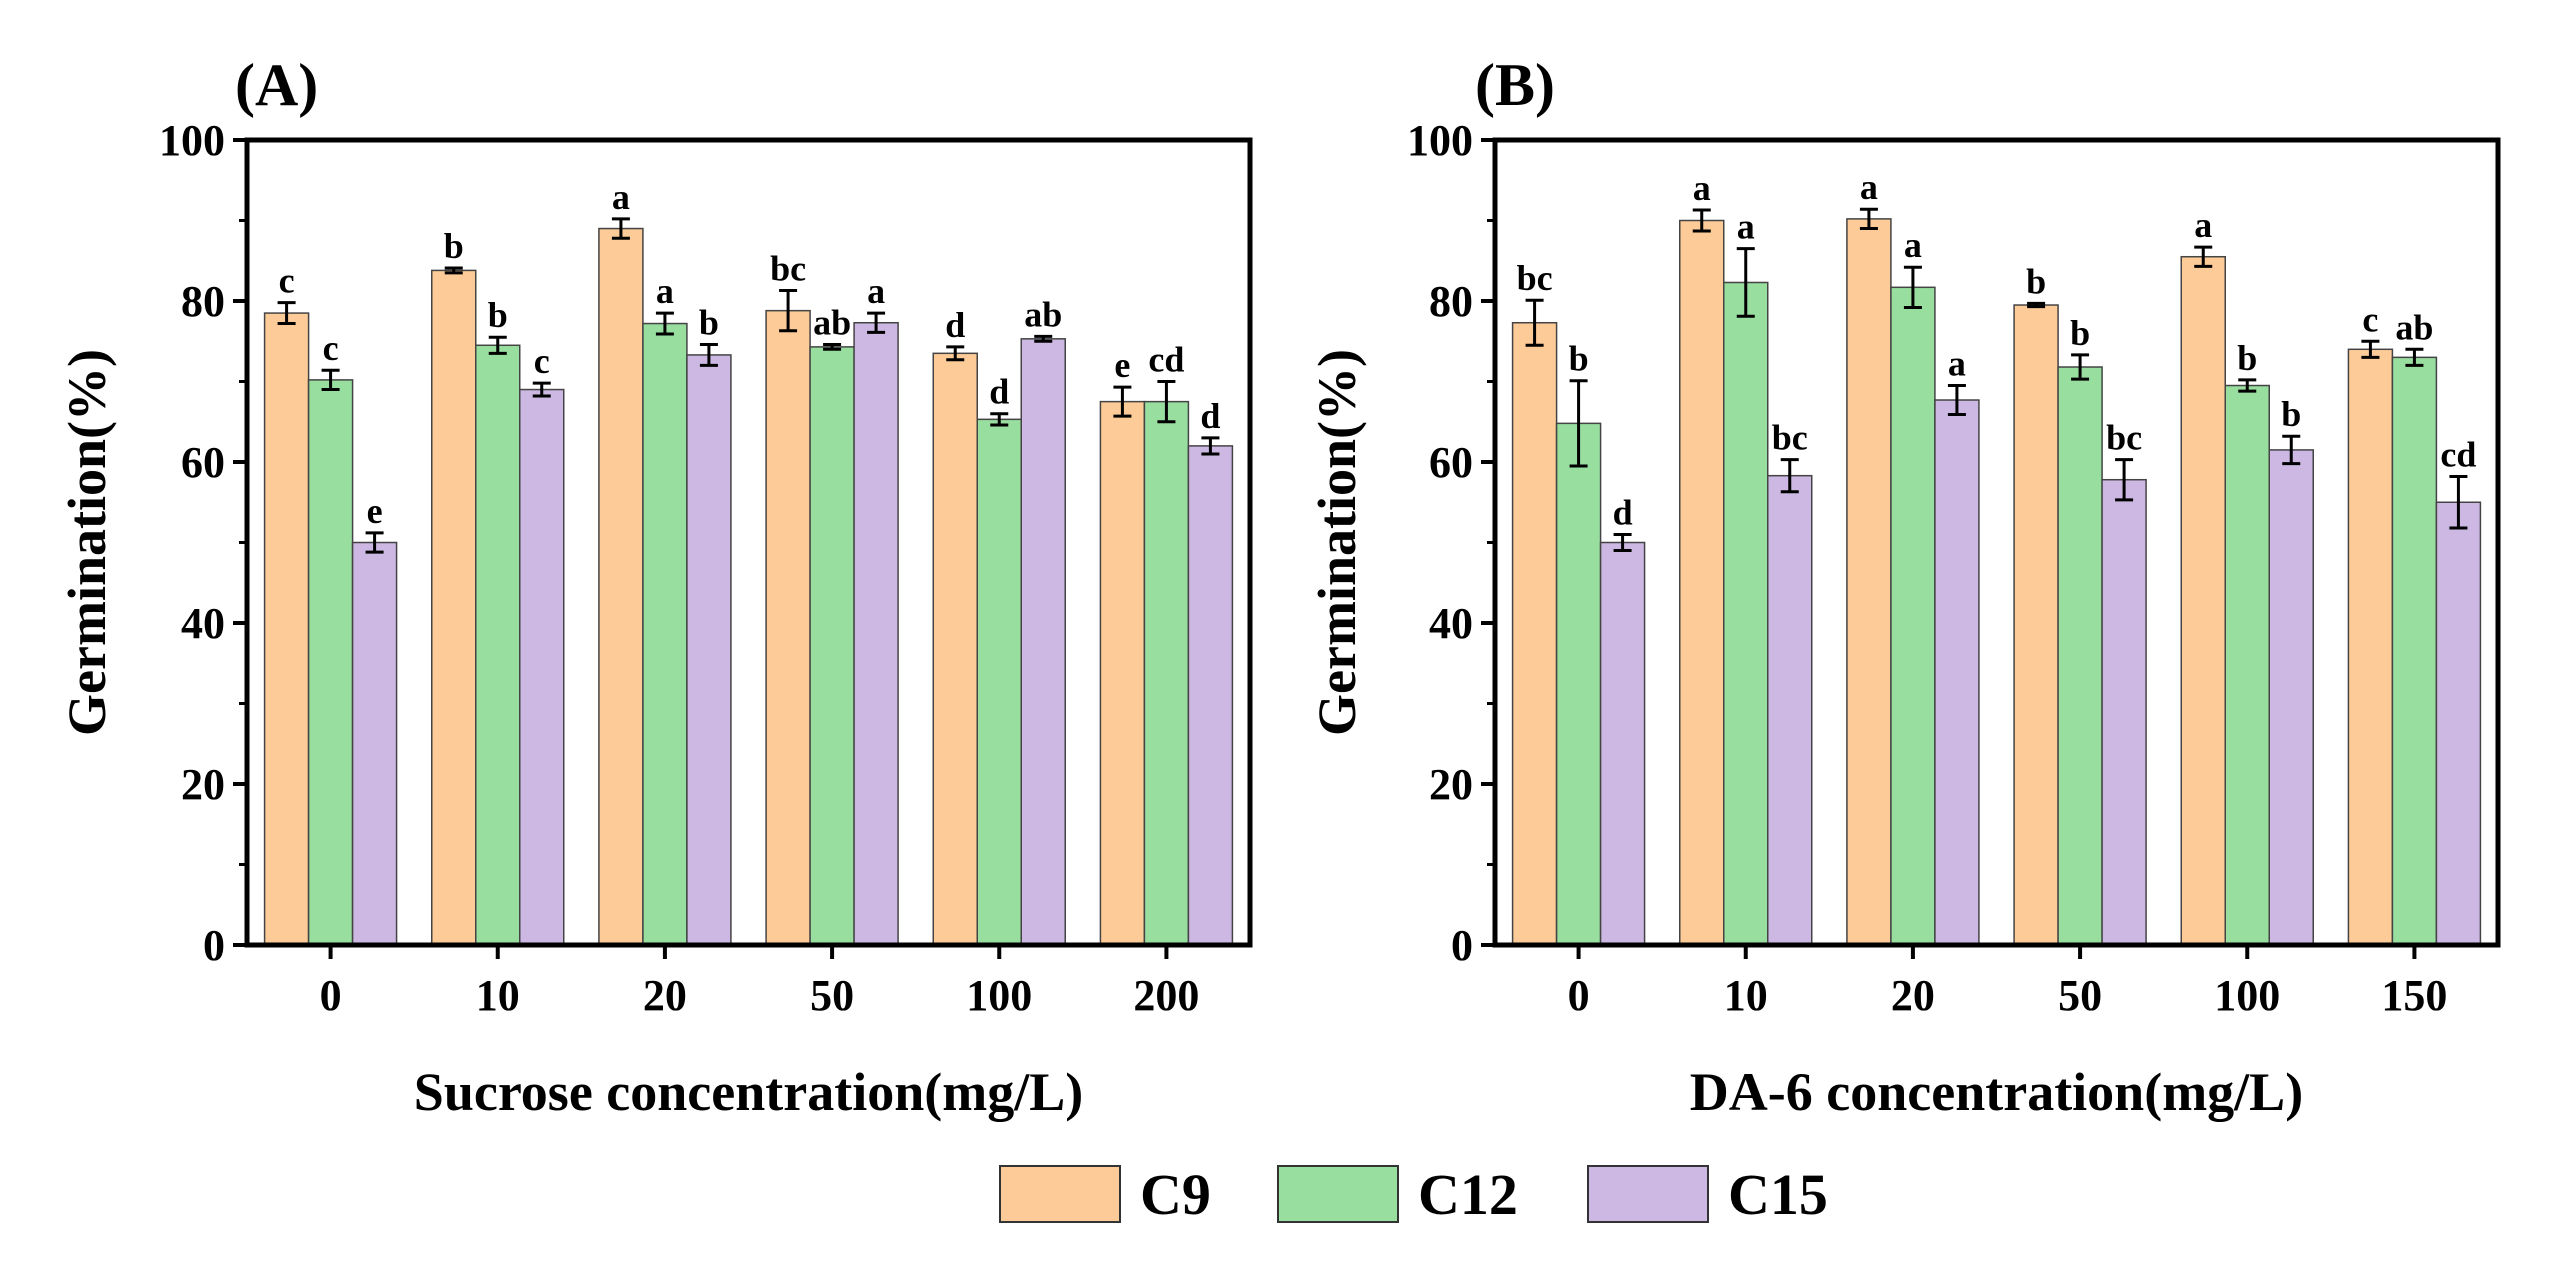 Image resolution: width=2555 pixels, height=1271 pixels. Describe the element at coordinates (1175, 1194) in the screenshot. I see `legend-label-c9: C9` at that location.